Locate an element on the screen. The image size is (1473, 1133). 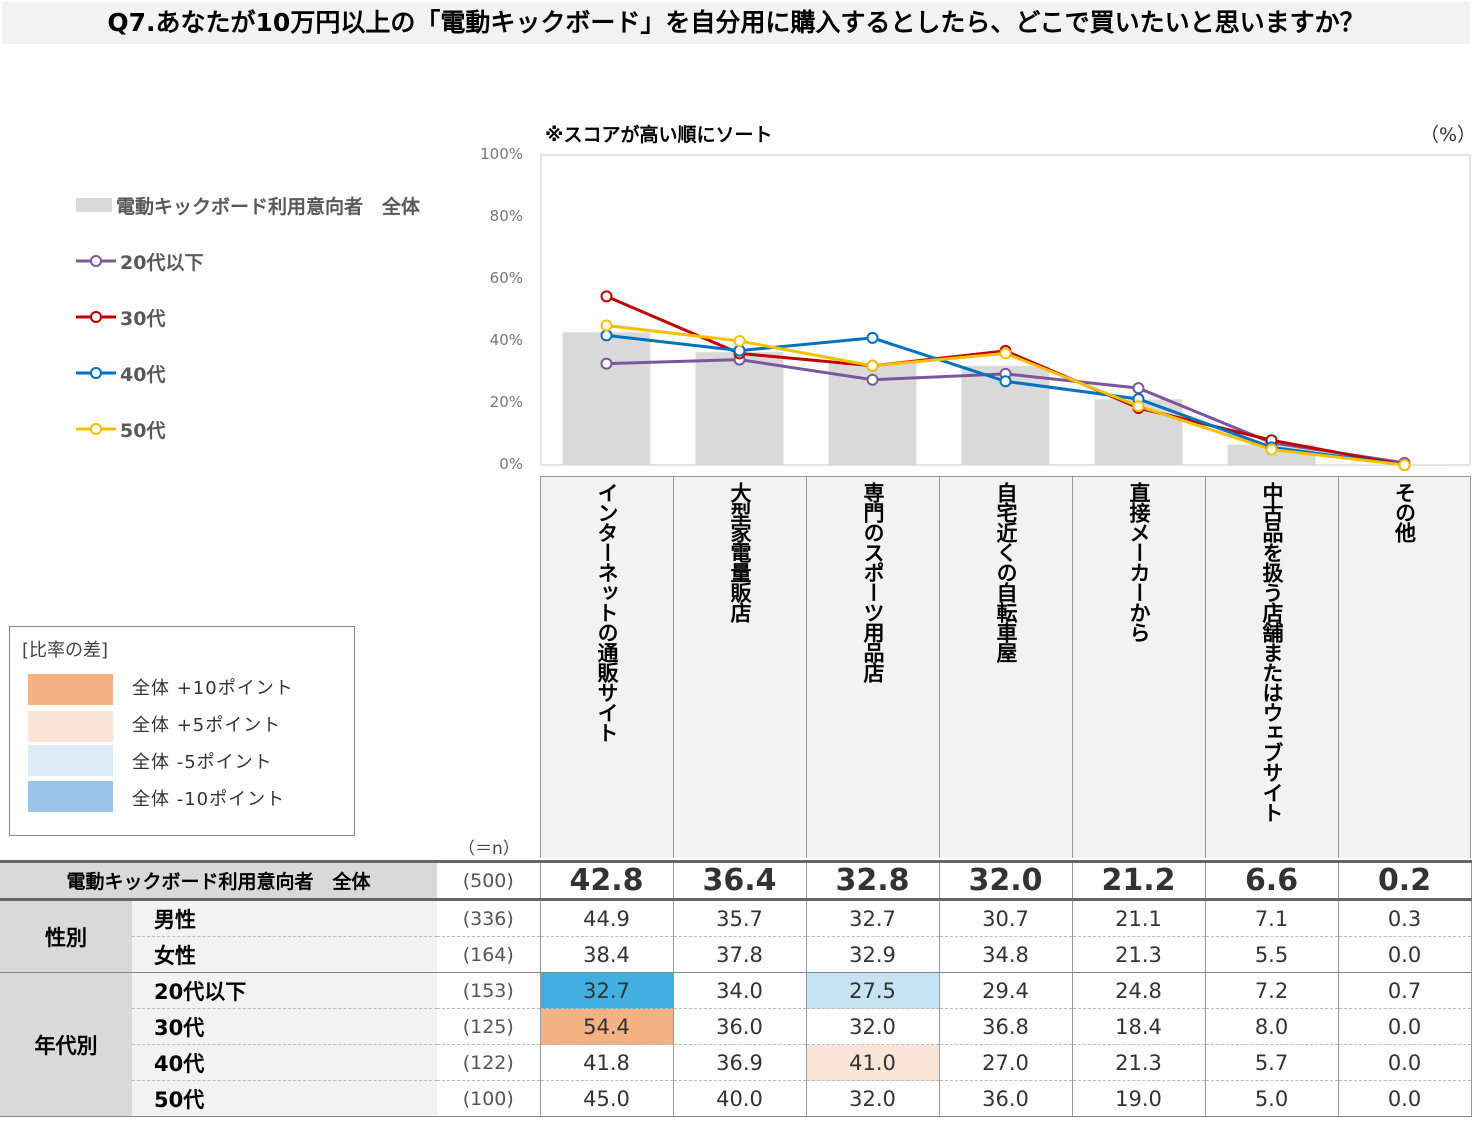
cell-total-1: 36.4 is located at coordinates (739, 880).